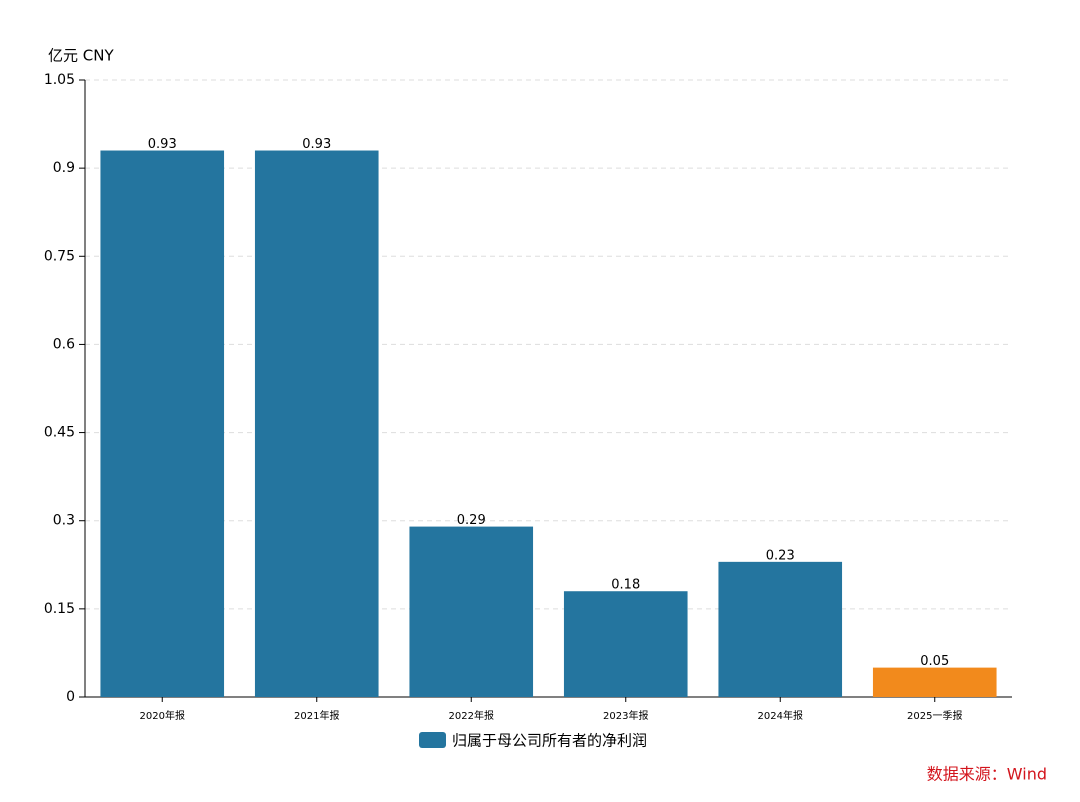 The image size is (1080, 802). What do you see at coordinates (471, 520) in the screenshot?
I see `data-label: 0.29` at bounding box center [471, 520].